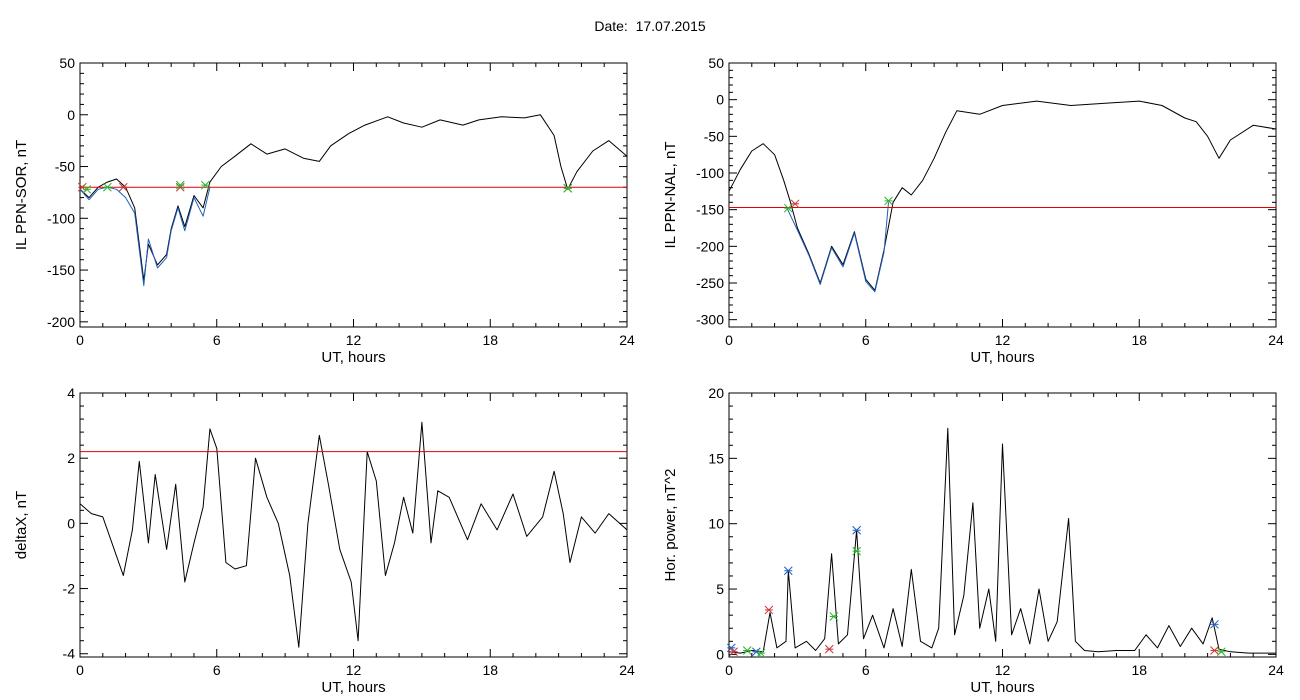 This screenshot has height=700, width=1300. Describe the element at coordinates (69, 589) in the screenshot. I see `y-tick-label: -2` at that location.